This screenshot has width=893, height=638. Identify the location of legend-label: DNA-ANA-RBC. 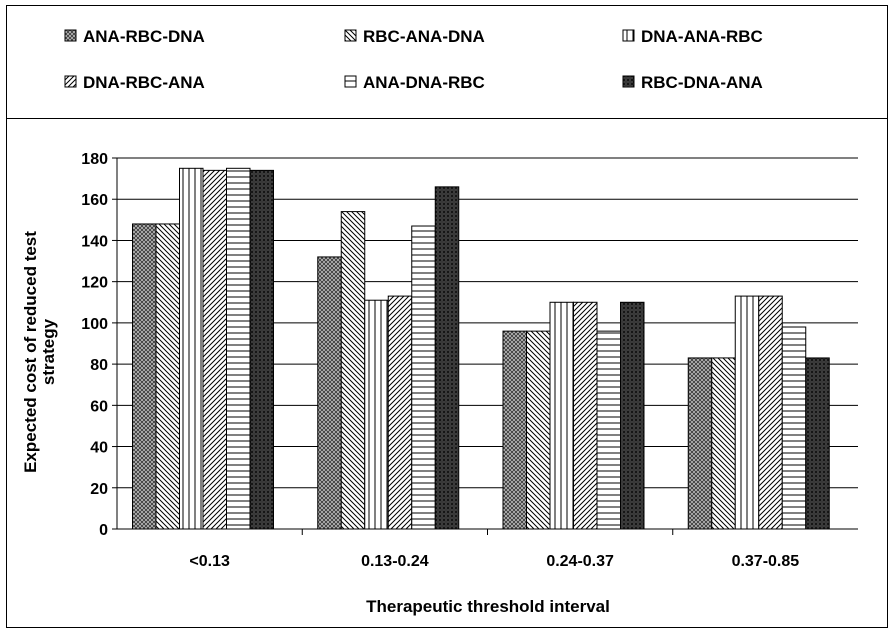
(702, 36).